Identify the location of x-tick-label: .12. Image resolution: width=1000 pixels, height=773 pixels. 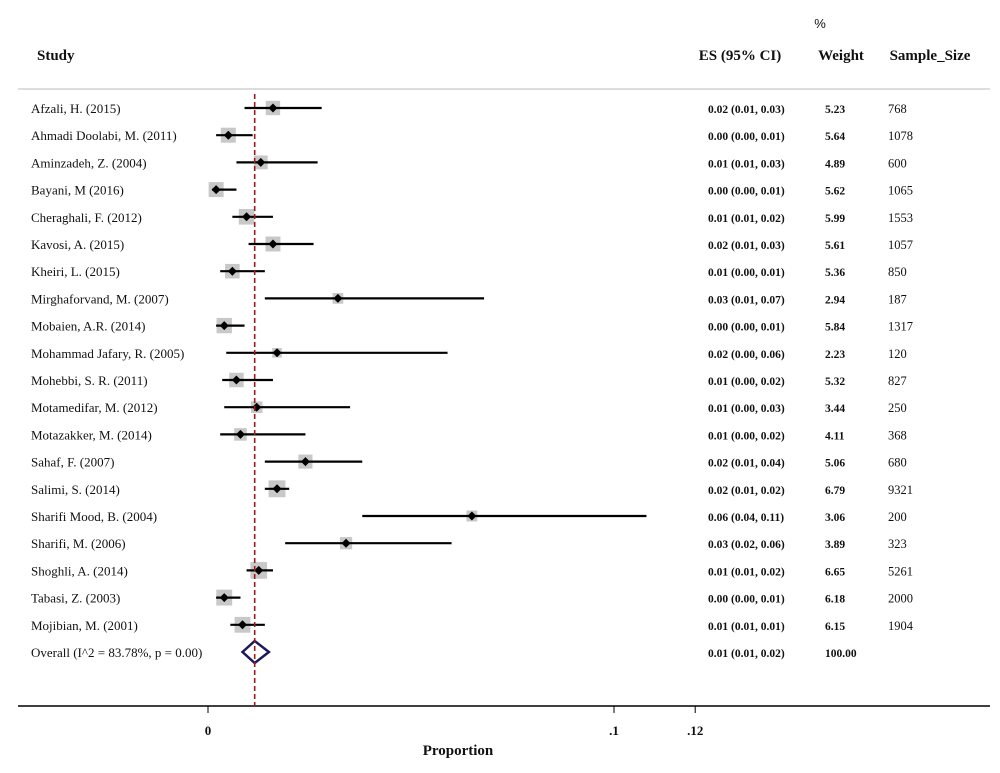
(695, 730).